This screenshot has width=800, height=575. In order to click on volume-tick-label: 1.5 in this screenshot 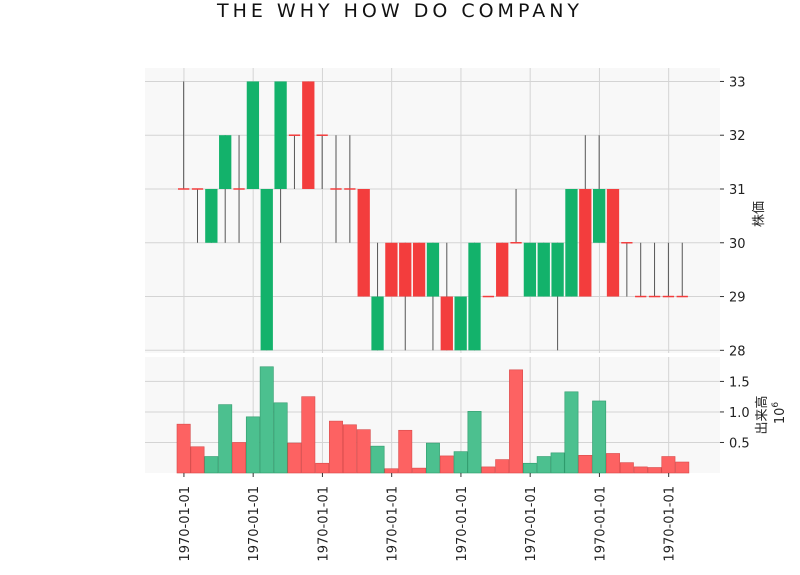, I will do `click(739, 382)`.